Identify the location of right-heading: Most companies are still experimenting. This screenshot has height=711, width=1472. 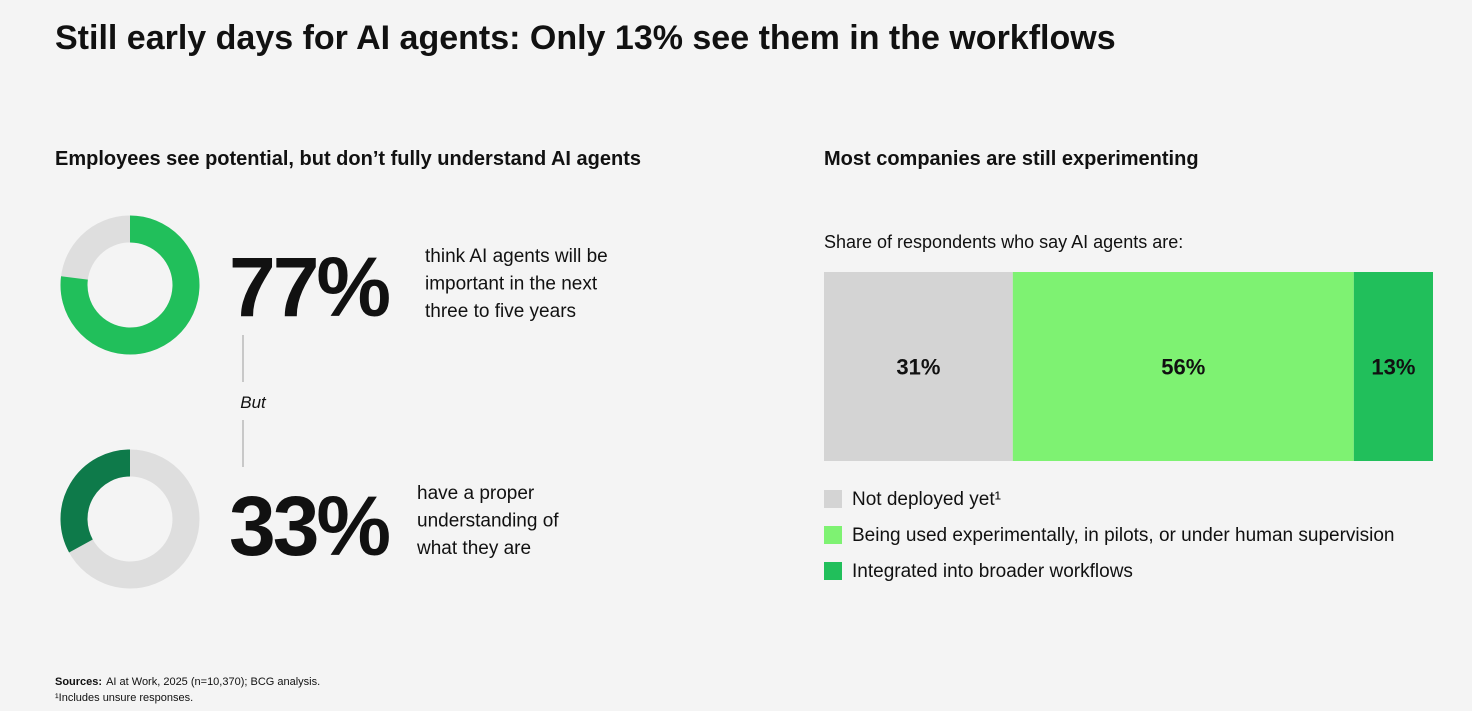
(1011, 159).